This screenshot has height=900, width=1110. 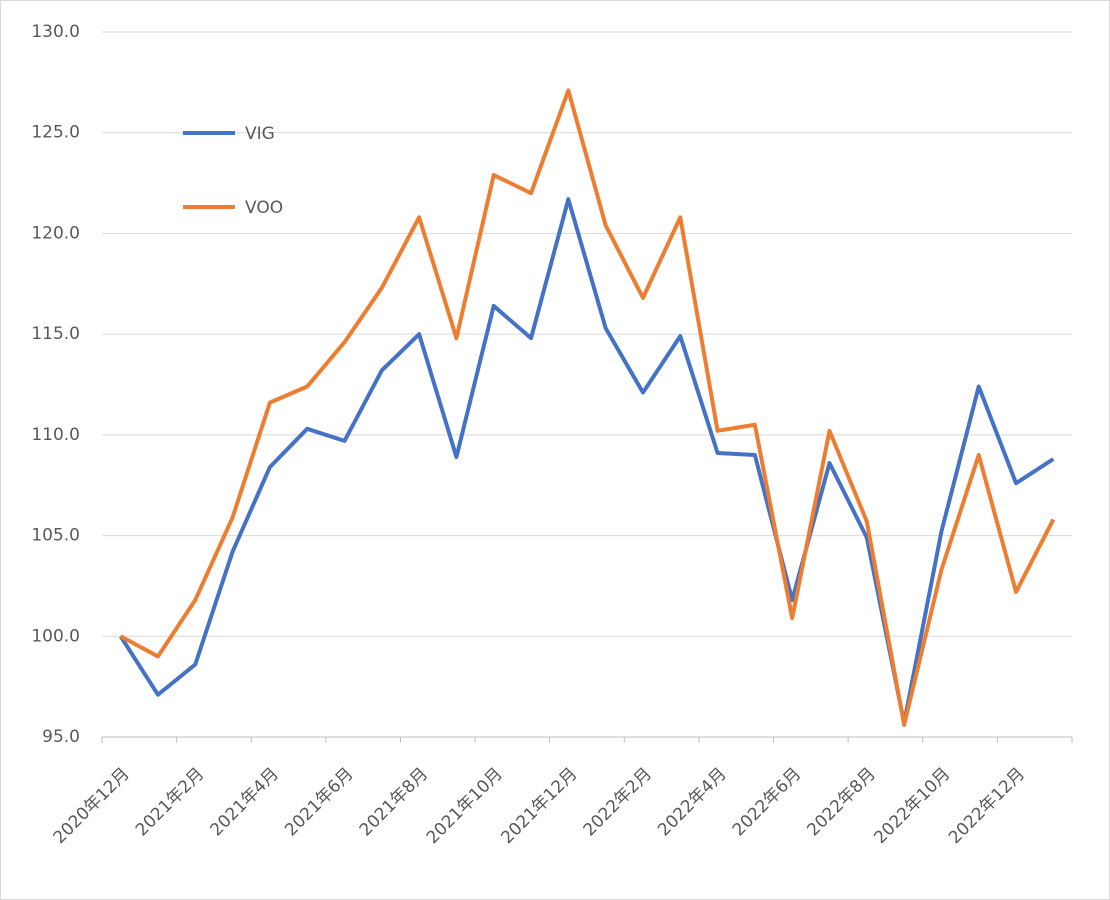 What do you see at coordinates (260, 134) in the screenshot?
I see `legend-label: VIG` at bounding box center [260, 134].